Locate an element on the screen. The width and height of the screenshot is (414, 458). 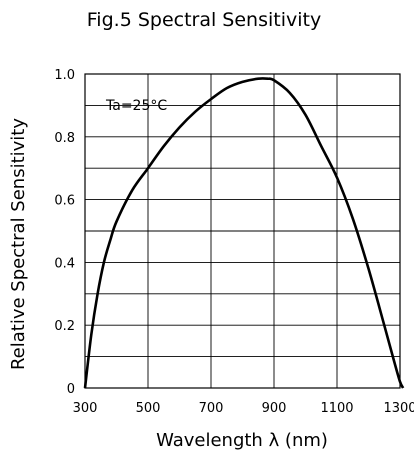
x-tick-label-5: 1300 is located at coordinates (398, 408).